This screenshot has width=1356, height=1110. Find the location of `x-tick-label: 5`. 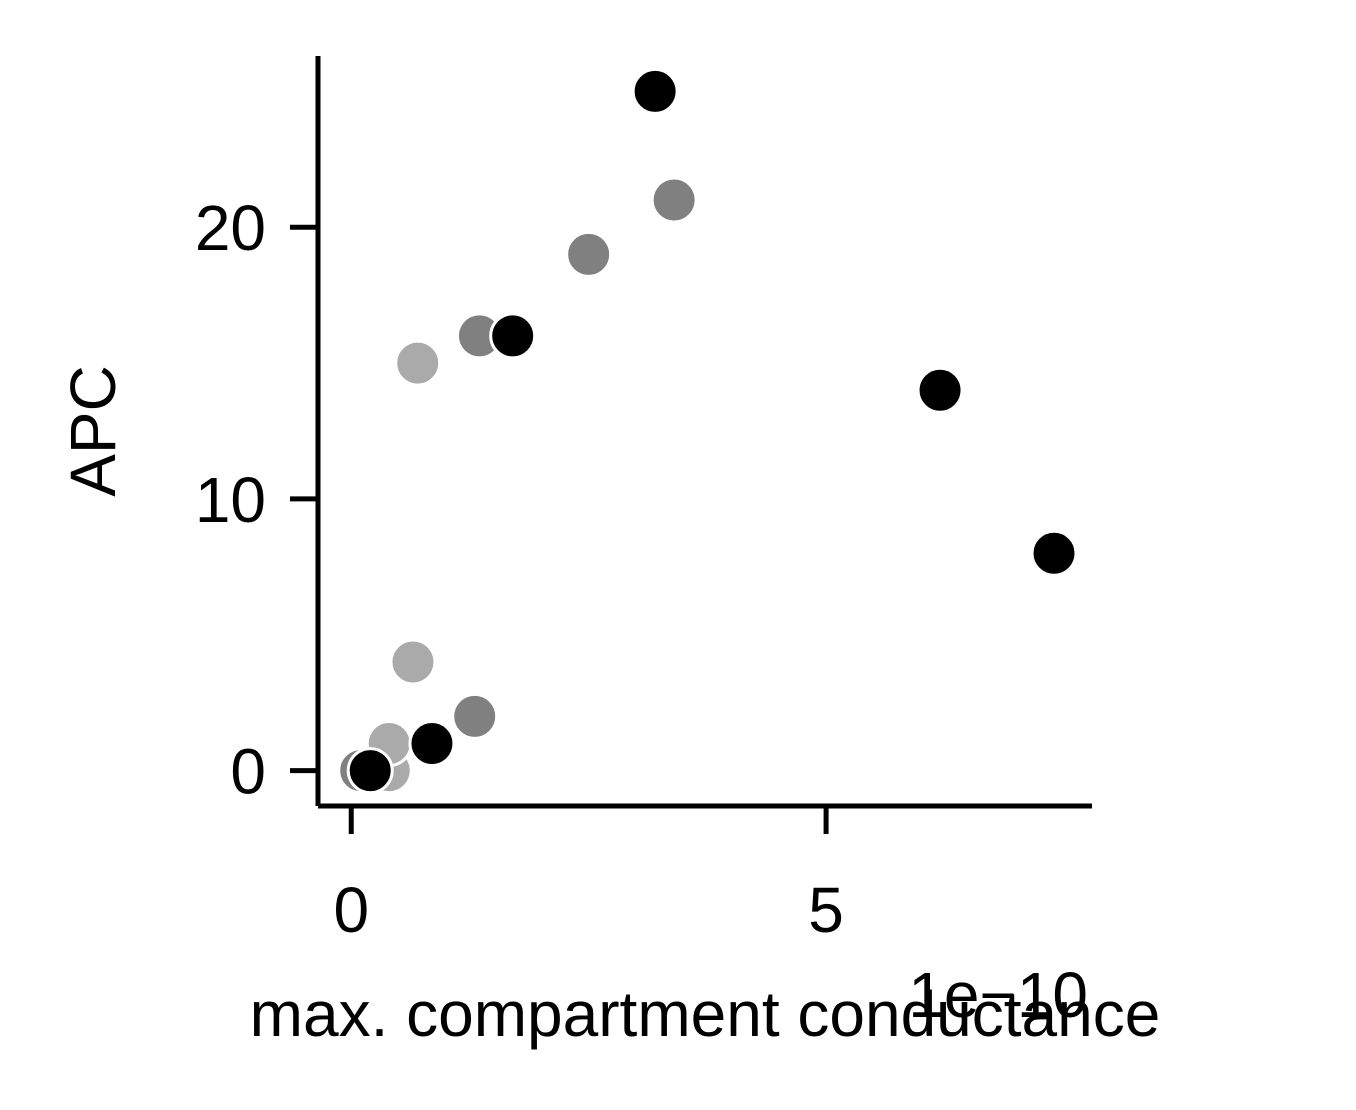

x-tick-label: 5 is located at coordinates (826, 910).